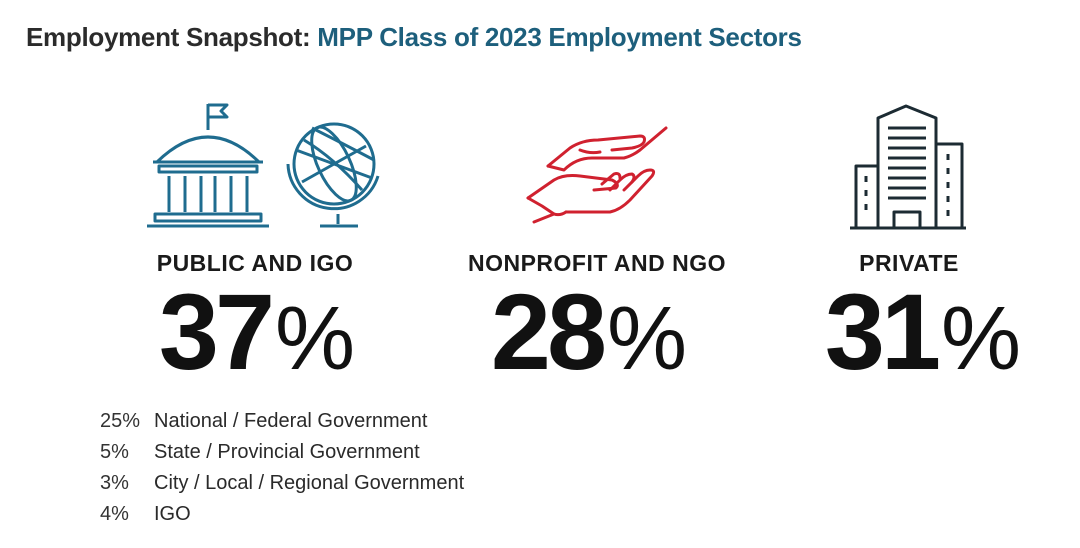 This screenshot has width=1080, height=548. What do you see at coordinates (168, 37) in the screenshot?
I see `title-prefix: Employment Snapshot:` at bounding box center [168, 37].